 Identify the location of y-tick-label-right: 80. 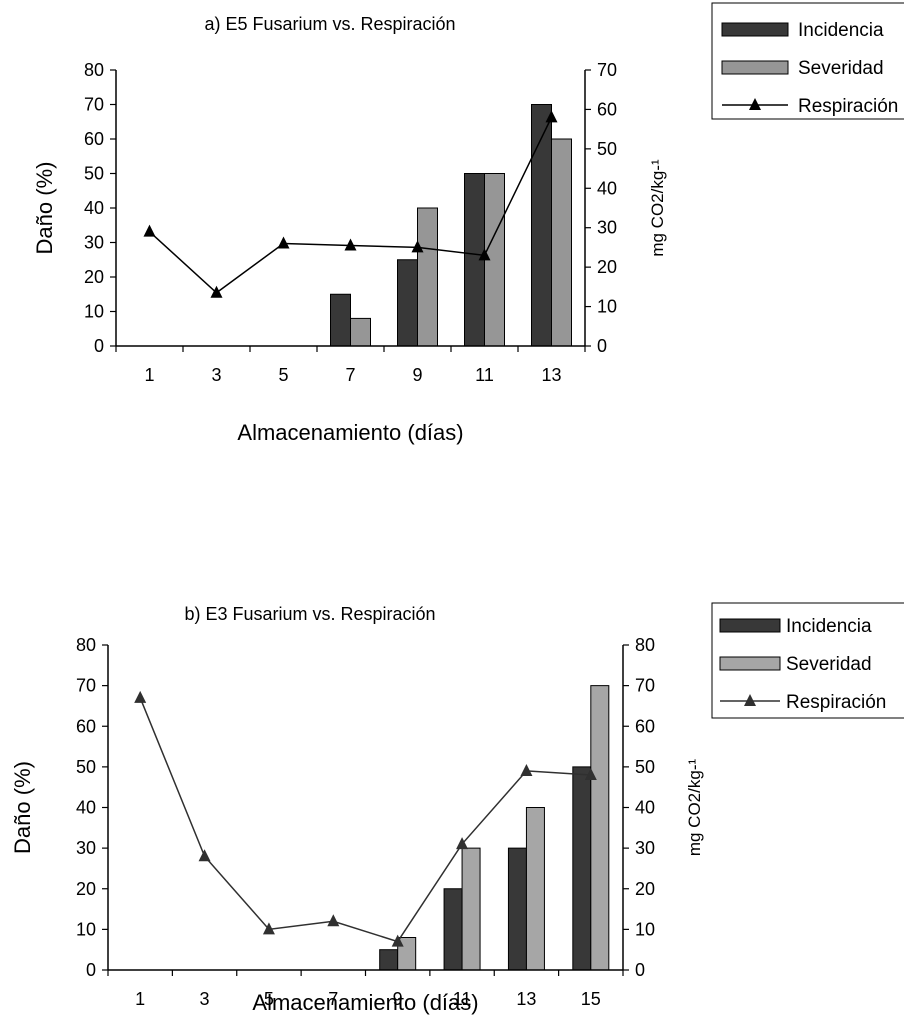
(645, 645).